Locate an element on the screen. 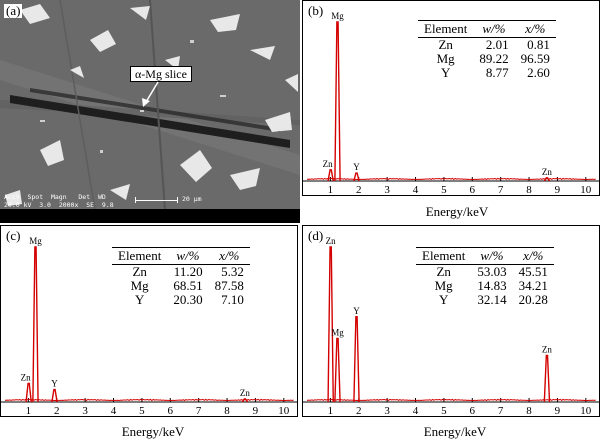 This screenshot has width=600, height=444. scale-bar-label: 20 μm is located at coordinates (192, 199).